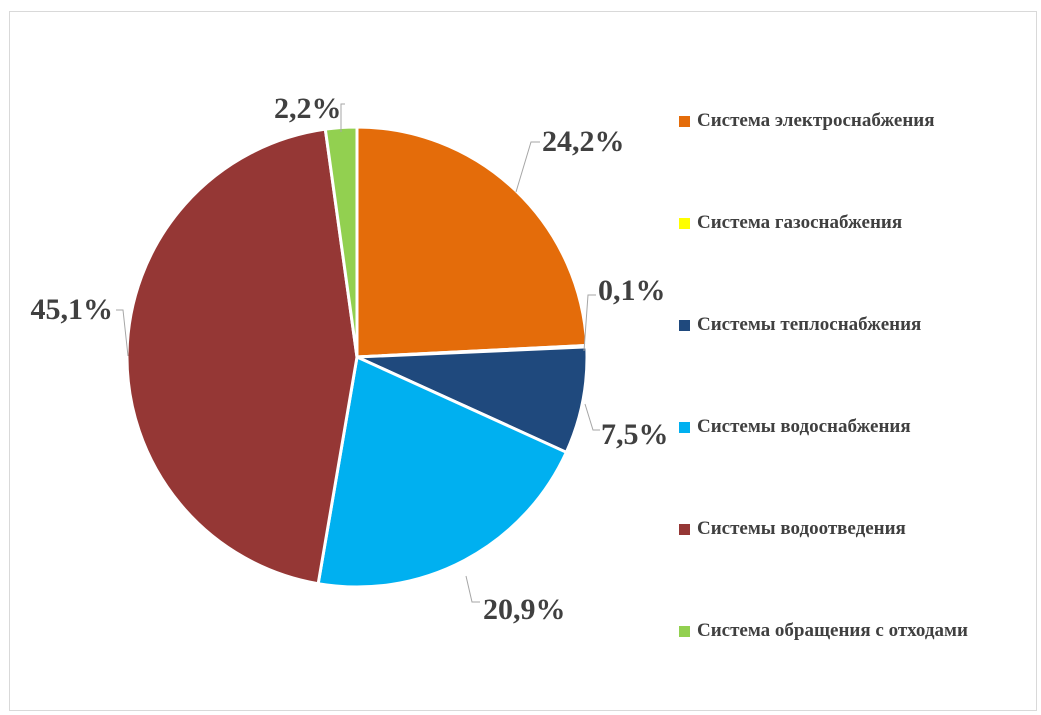 Image resolution: width=1041 pixels, height=715 pixels. Describe the element at coordinates (72, 309) in the screenshot. I see `data-label-5: 45,1%` at that location.